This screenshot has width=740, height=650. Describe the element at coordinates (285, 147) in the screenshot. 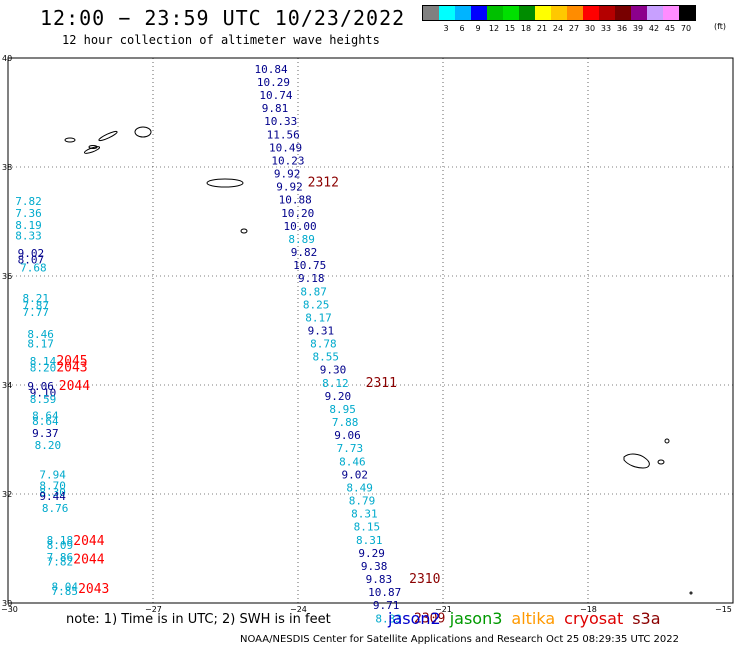

I see `swh-value: 10.49` at that location.